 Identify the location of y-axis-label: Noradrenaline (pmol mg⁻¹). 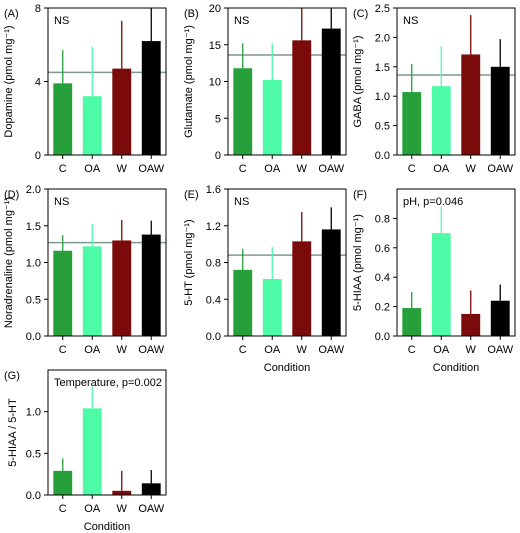
(9, 262).